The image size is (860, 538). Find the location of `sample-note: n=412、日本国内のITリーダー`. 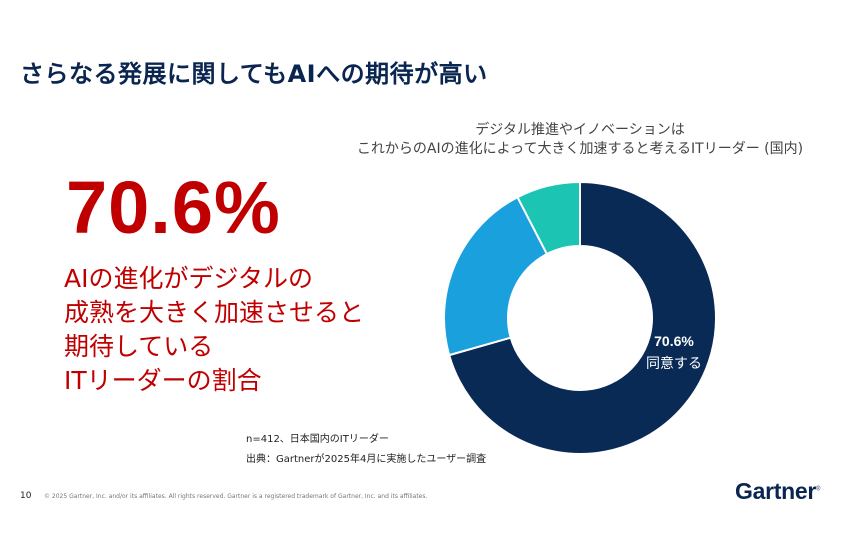

sample-note: n=412、日本国内のITリーダー is located at coordinates (317, 439).